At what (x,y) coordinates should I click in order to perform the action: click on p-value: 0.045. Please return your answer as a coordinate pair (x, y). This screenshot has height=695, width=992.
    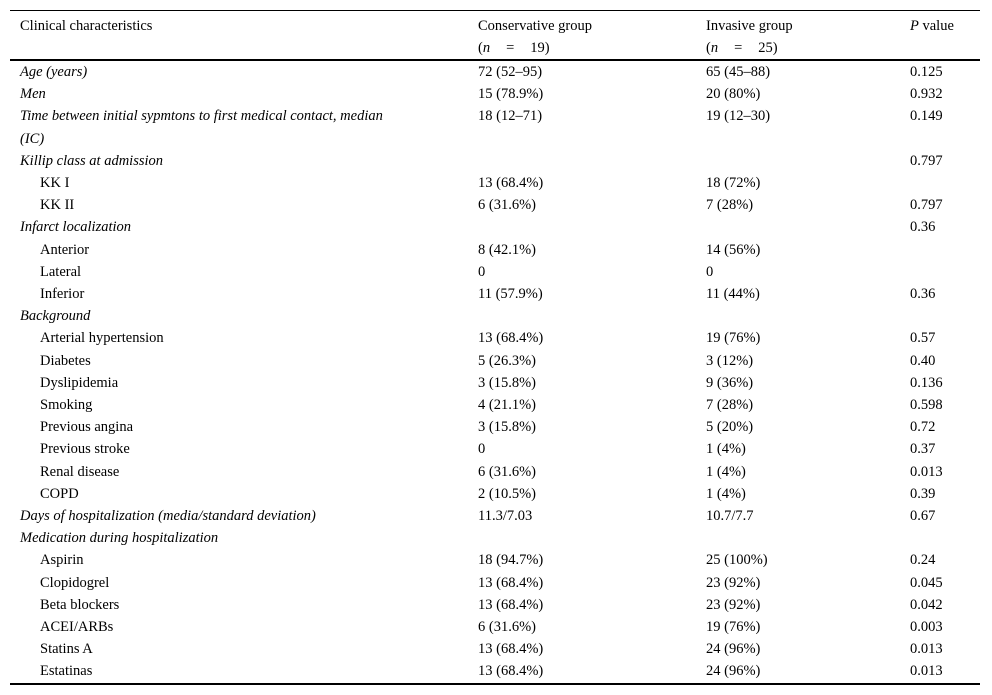
    Looking at the image, I should click on (926, 582).